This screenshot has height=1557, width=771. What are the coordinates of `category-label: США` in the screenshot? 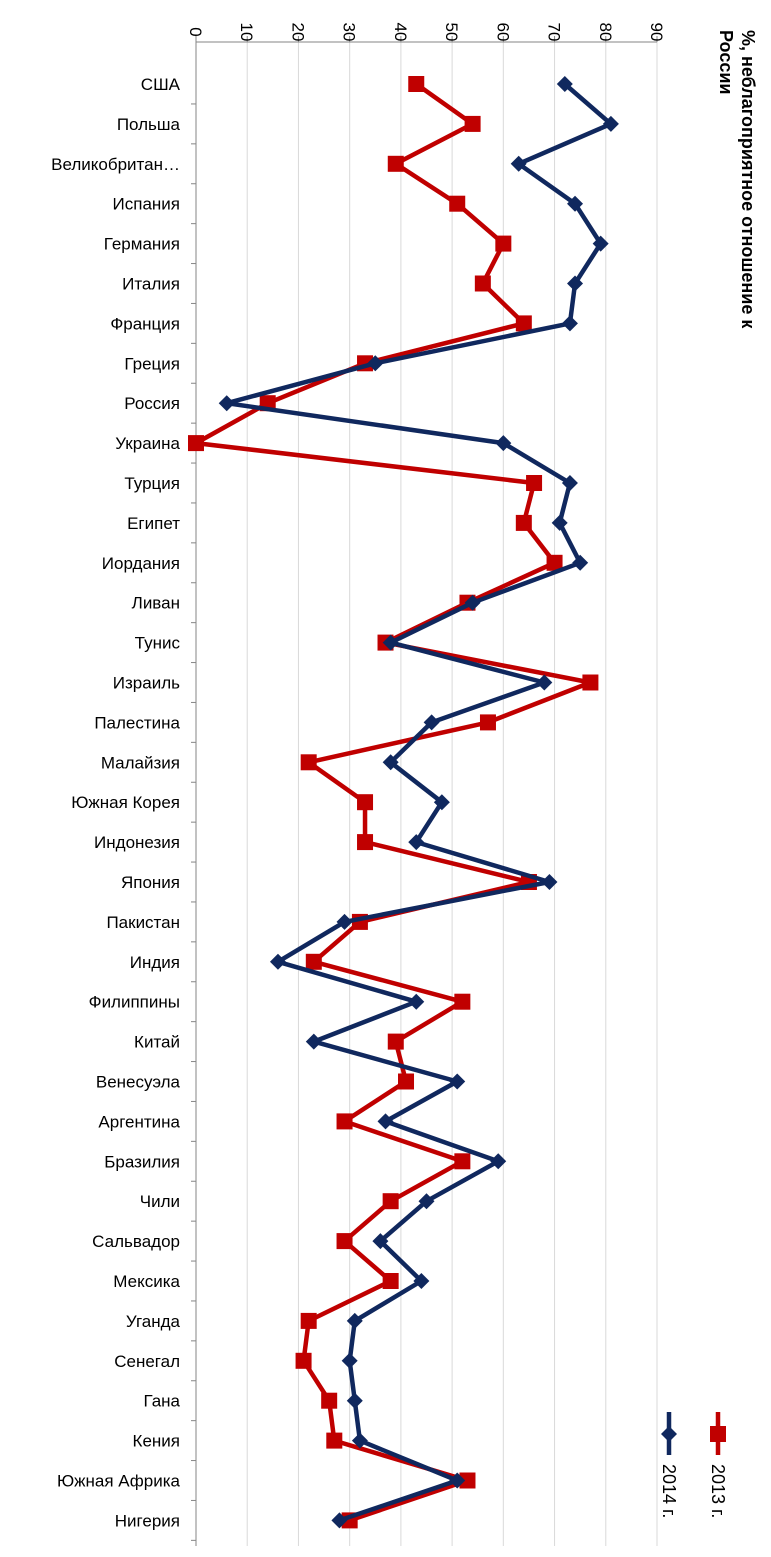 It's located at (161, 84).